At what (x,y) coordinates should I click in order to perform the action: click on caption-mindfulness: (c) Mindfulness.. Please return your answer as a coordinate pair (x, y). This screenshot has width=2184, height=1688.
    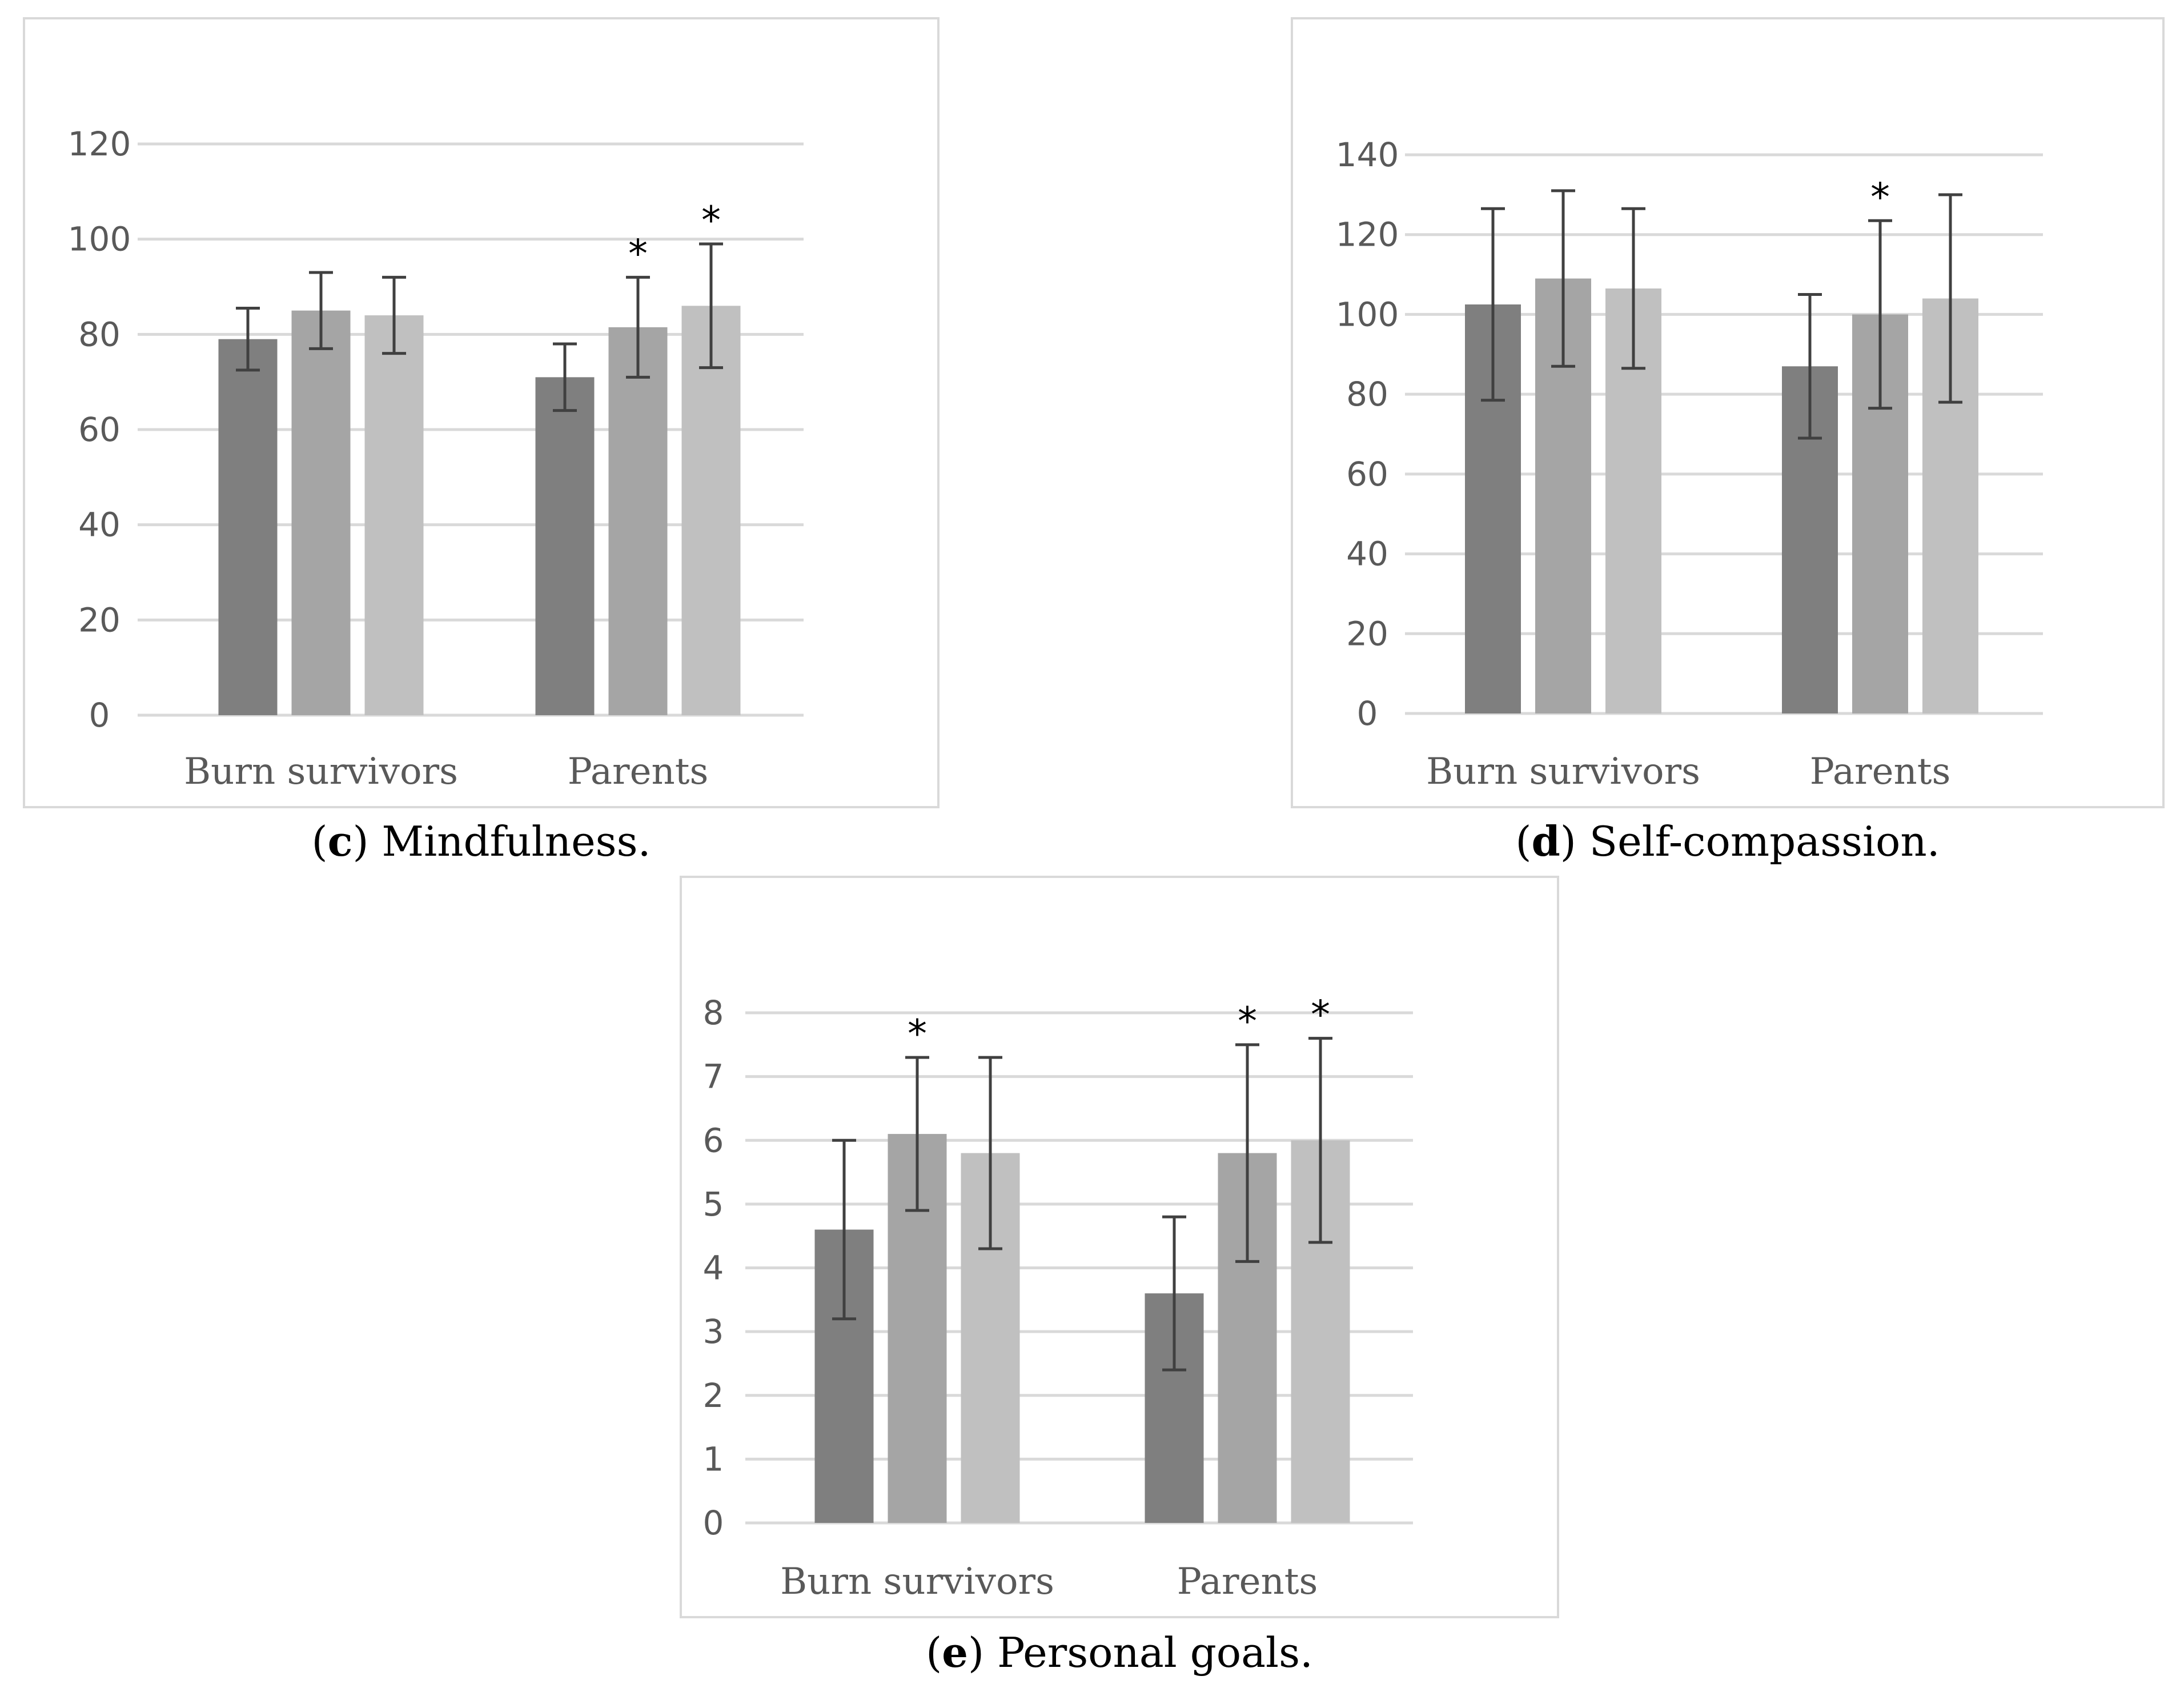
    Looking at the image, I should click on (481, 841).